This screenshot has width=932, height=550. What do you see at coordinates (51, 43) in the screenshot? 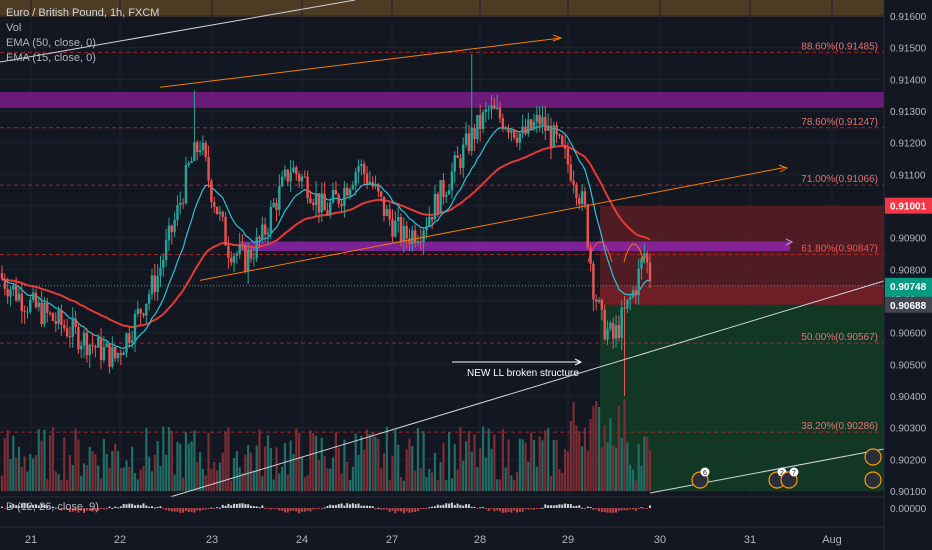
I see `legend-ema50: EMA (50, close, 0)` at bounding box center [51, 43].